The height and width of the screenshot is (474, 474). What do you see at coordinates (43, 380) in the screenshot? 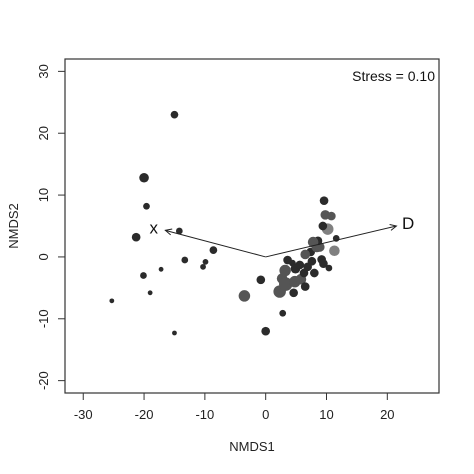
I see `y-tick-label: -20` at bounding box center [43, 380].